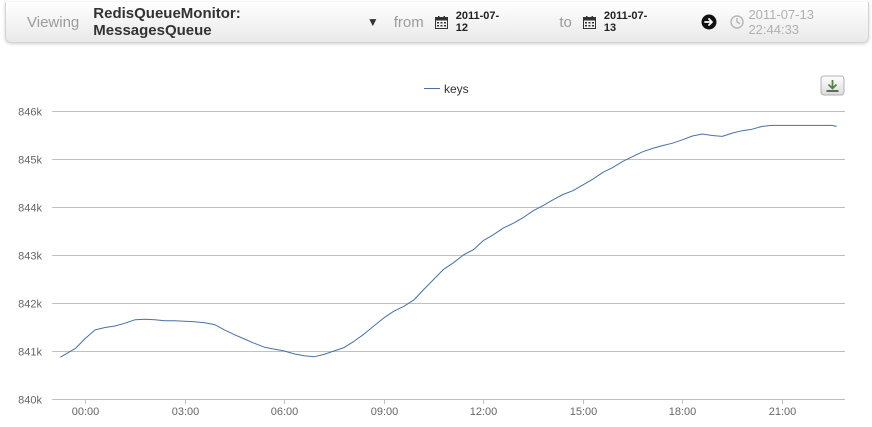  Describe the element at coordinates (456, 89) in the screenshot. I see `legend-label-keys: keys` at that location.